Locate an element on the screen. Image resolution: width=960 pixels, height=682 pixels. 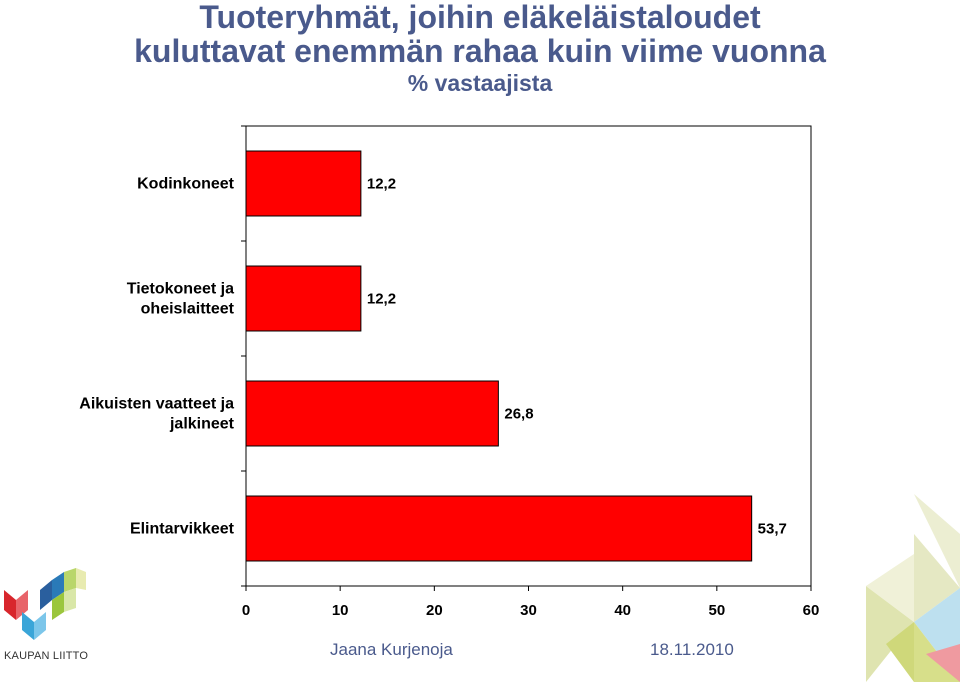
category-label: jalkineet is located at coordinates (202, 424).